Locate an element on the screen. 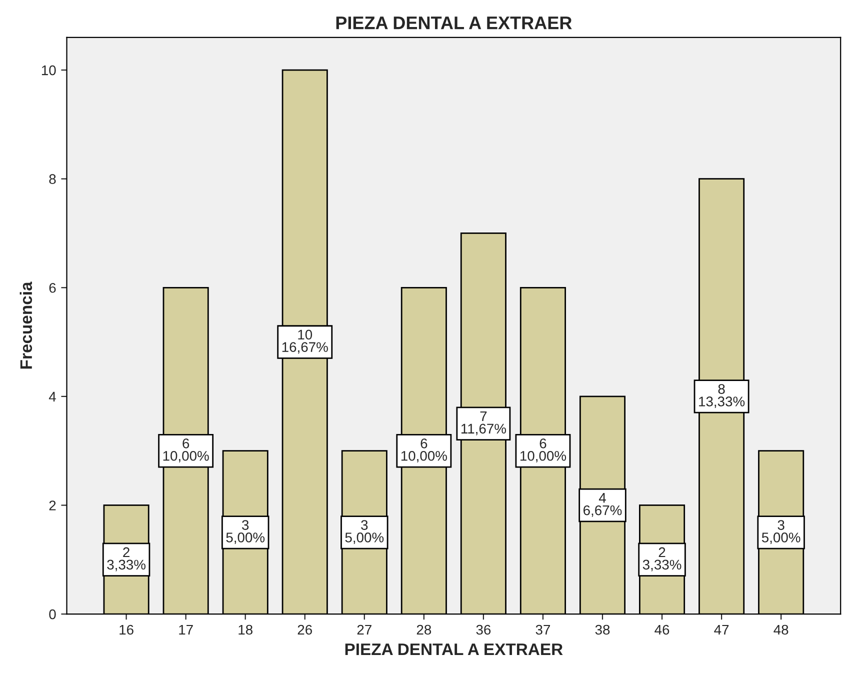 This screenshot has height=680, width=856. y-tick-label: 8 is located at coordinates (52, 179).